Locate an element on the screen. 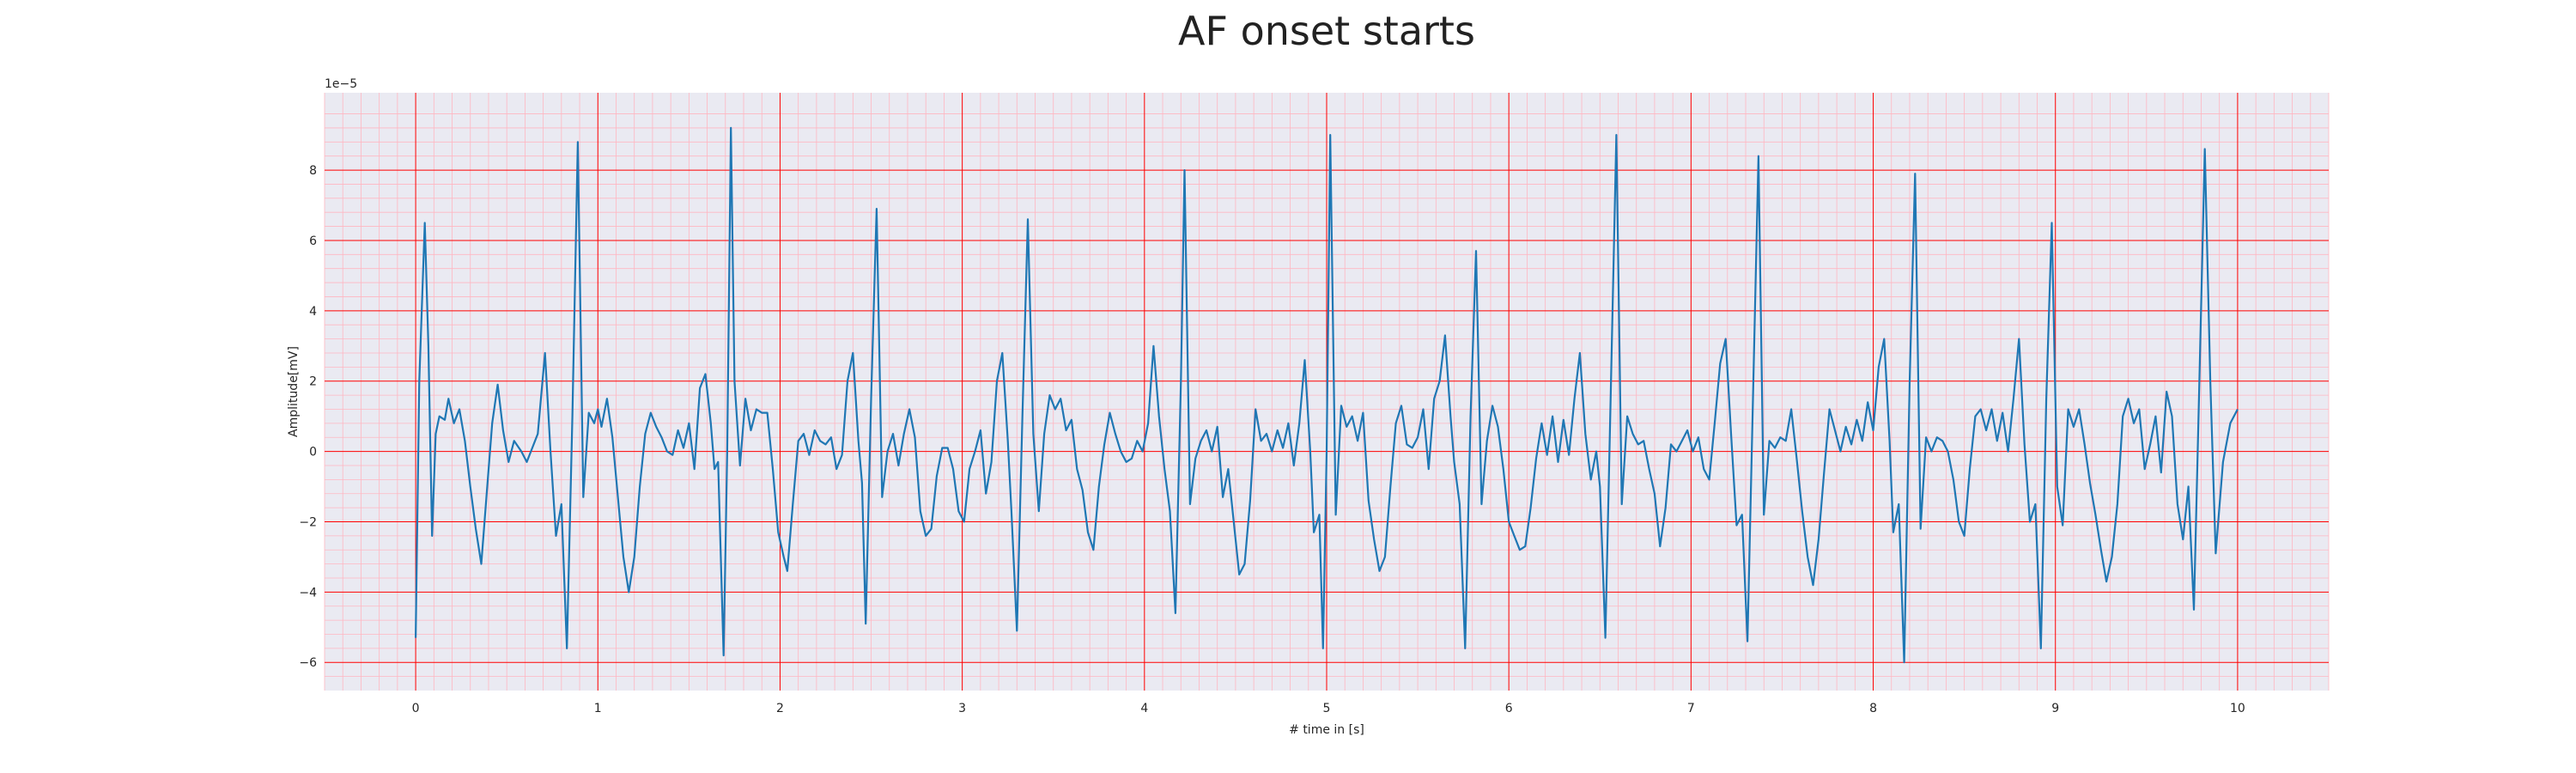 This screenshot has height=773, width=2576. y-offset-label: 1e−5 is located at coordinates (341, 84).